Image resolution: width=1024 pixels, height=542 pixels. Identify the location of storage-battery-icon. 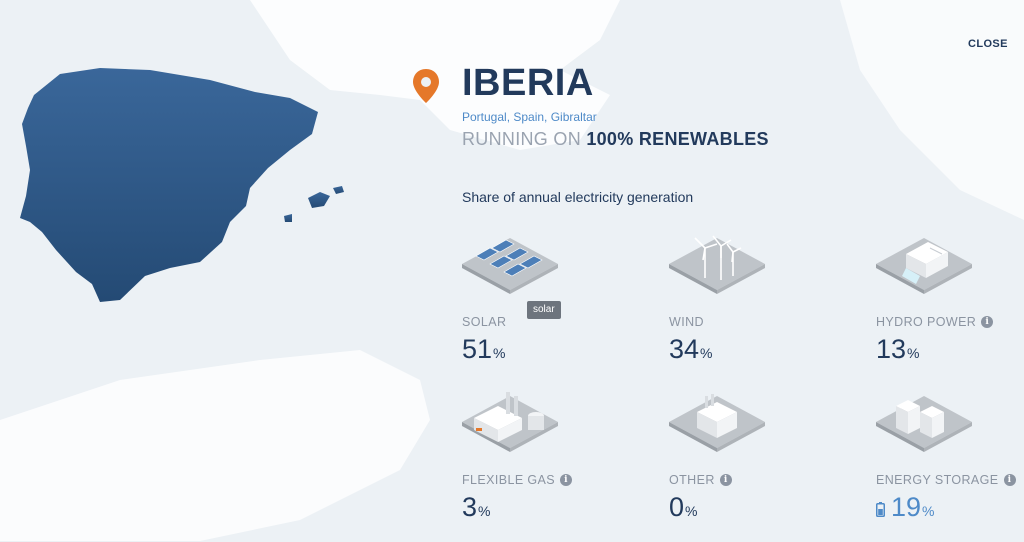
(924, 424).